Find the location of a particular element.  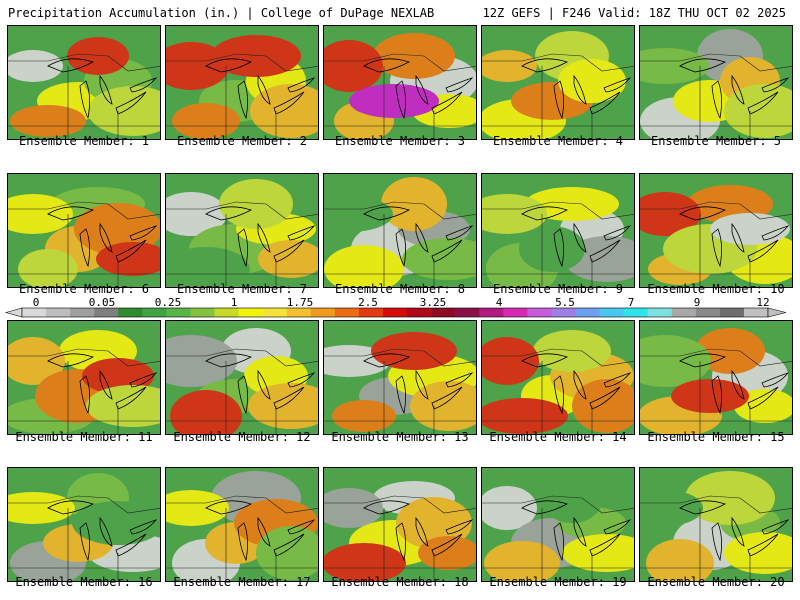

colorbar-tick-label: 3.25 is located at coordinates (433, 302).